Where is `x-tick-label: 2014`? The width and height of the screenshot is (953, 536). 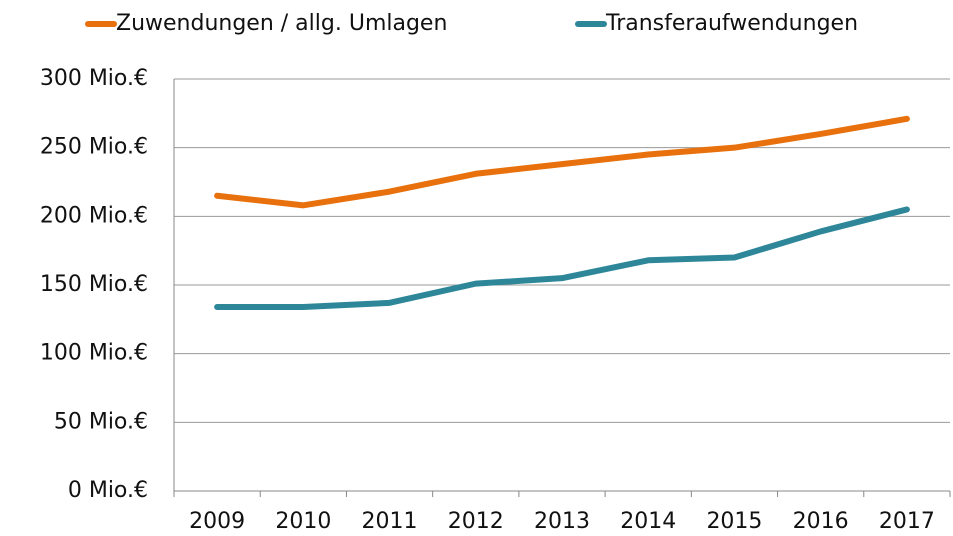
x-tick-label: 2014 is located at coordinates (648, 521).